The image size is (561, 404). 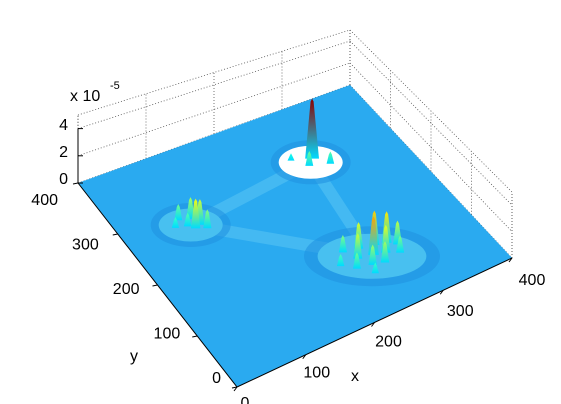 I want to click on y-tick-label: 0, so click(x=216, y=378).